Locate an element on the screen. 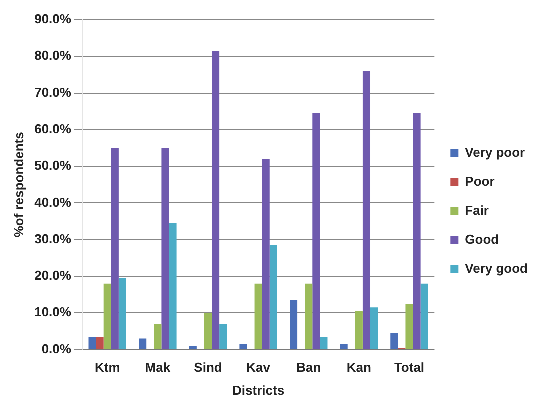 The image size is (548, 403). y-tick-label: 50.0% is located at coordinates (53, 166).